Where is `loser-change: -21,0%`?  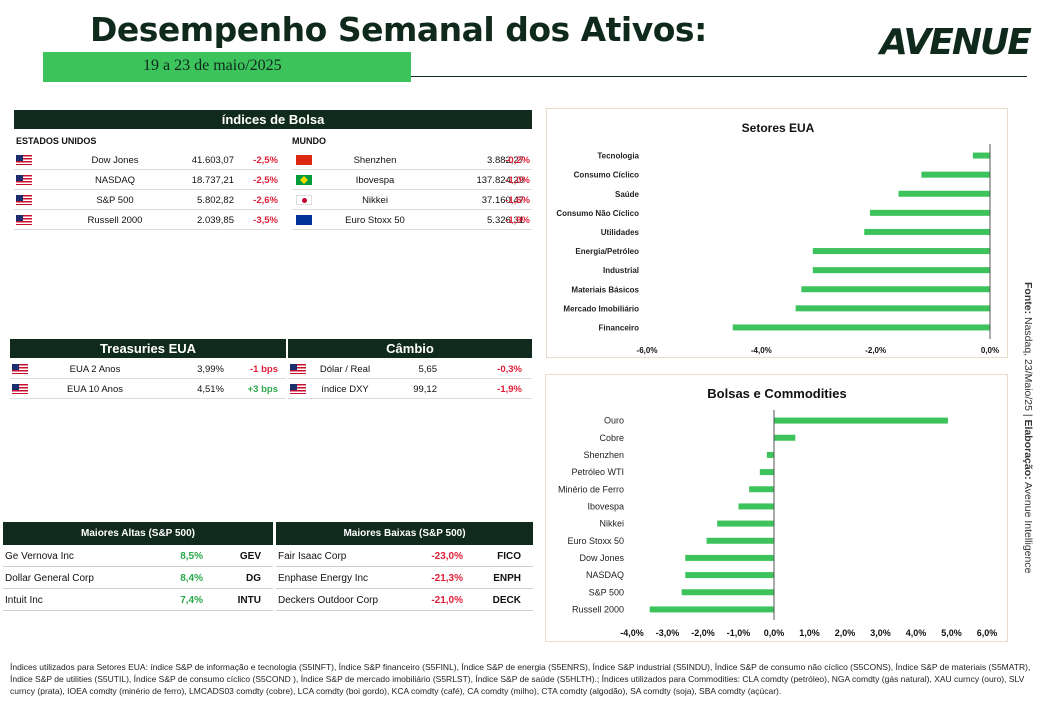 loser-change: -21,0% is located at coordinates (447, 600).